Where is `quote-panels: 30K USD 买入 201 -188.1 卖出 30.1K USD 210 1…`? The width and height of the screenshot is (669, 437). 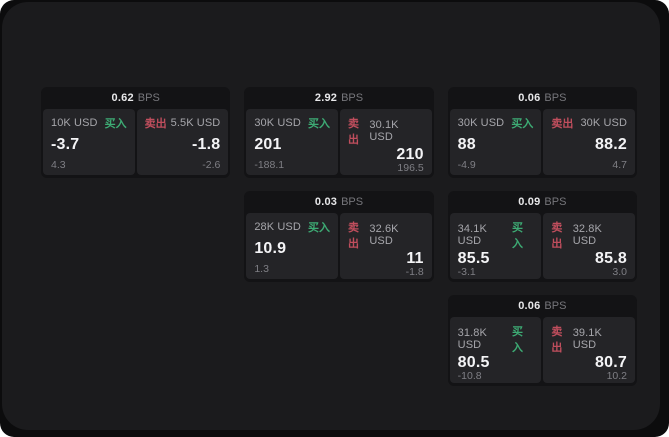 quote-panels: 30K USD 买入 201 -188.1 卖出 30.1K USD 210 1… is located at coordinates (339, 142).